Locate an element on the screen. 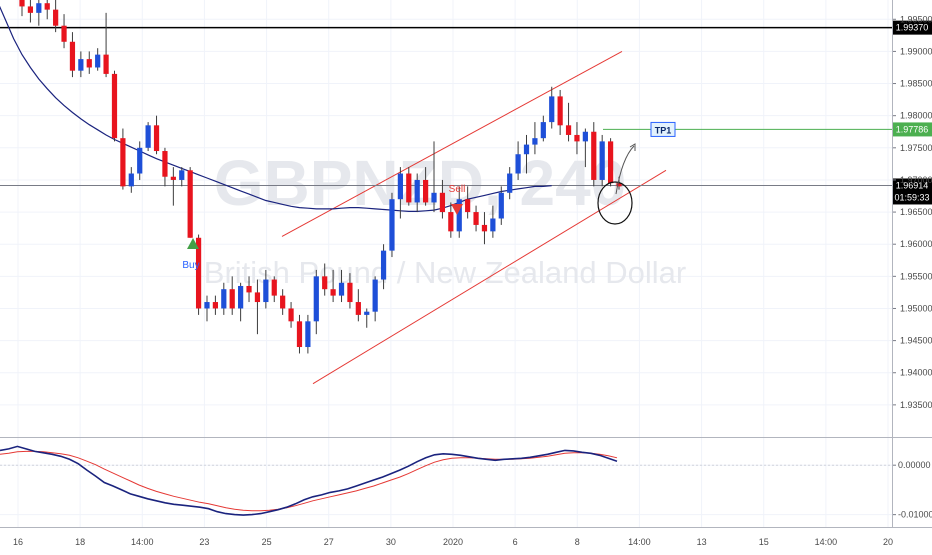 This screenshot has height=555, width=932. x-tick-label: 15 is located at coordinates (764, 542).